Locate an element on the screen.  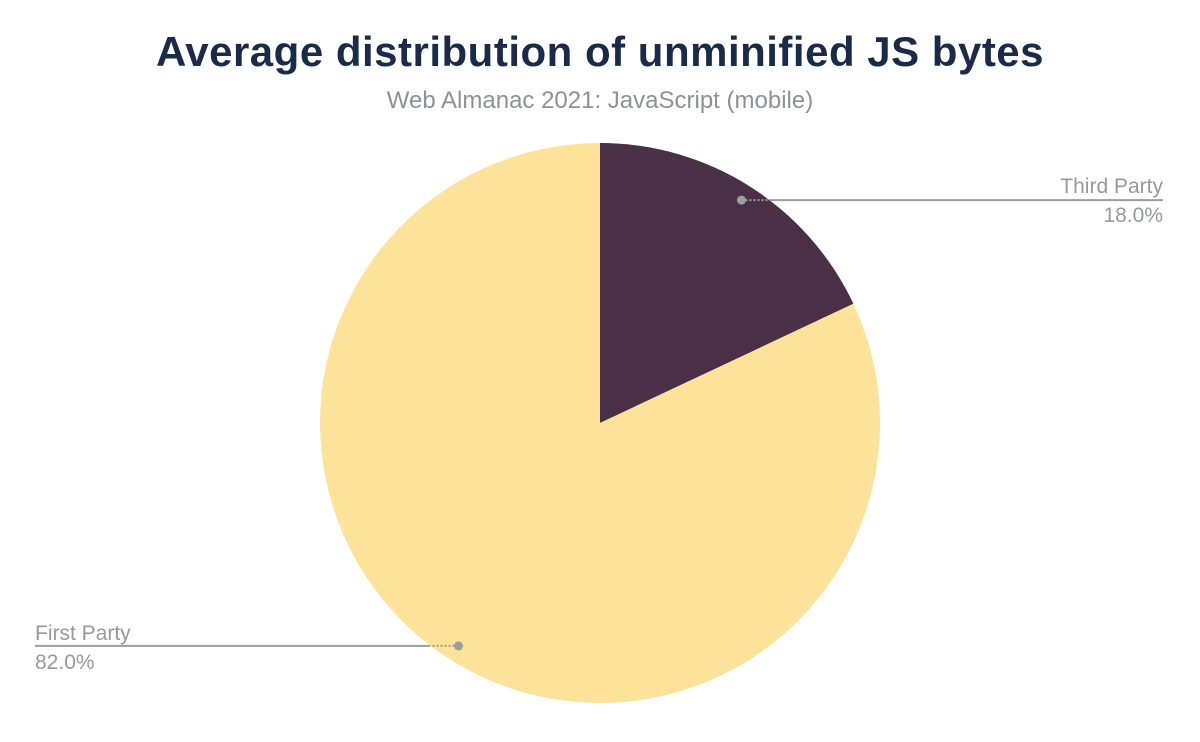
callout-value-first-party: 82.0% is located at coordinates (65, 662).